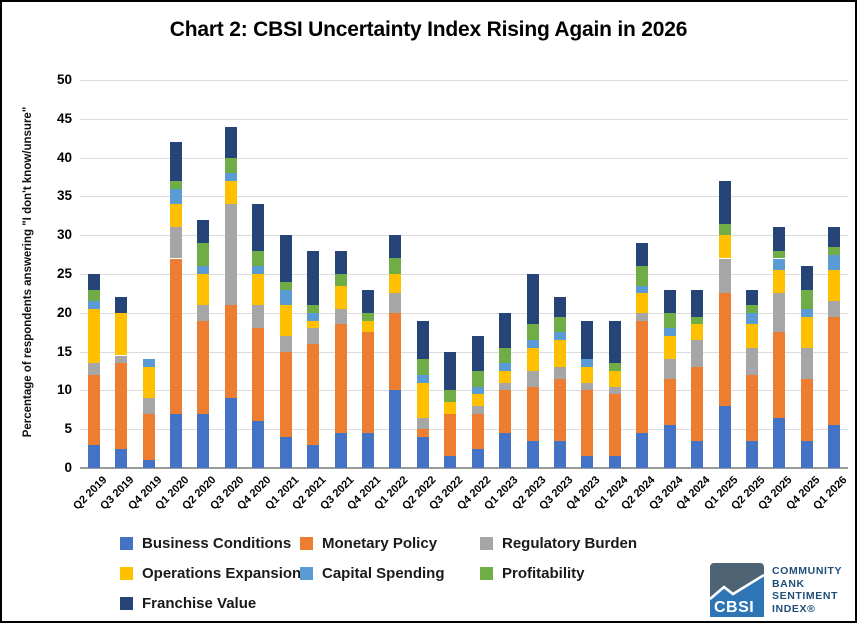 The height and width of the screenshot is (623, 857). What do you see at coordinates (64, 157) in the screenshot?
I see `y-tick-label: 40` at bounding box center [64, 157].